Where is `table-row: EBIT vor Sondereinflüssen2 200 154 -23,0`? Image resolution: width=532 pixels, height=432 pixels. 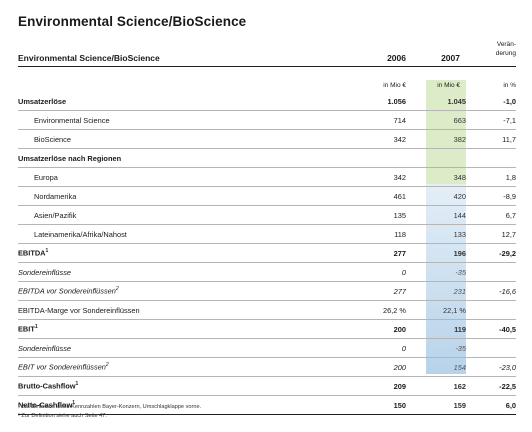 table-row: EBIT vor Sondereinflüssen2 200 154 -23,0 is located at coordinates (267, 367).